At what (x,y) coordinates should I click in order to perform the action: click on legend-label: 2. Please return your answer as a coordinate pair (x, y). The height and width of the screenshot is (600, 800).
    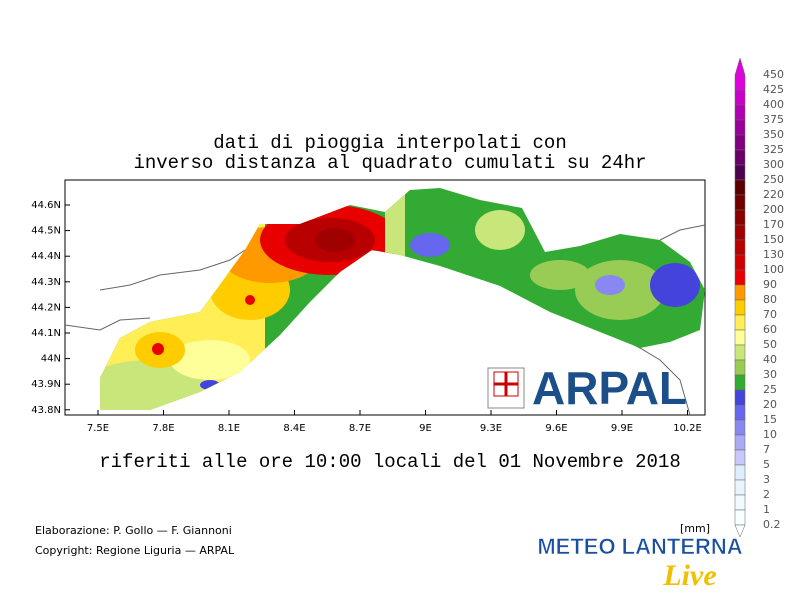
    Looking at the image, I should click on (766, 494).